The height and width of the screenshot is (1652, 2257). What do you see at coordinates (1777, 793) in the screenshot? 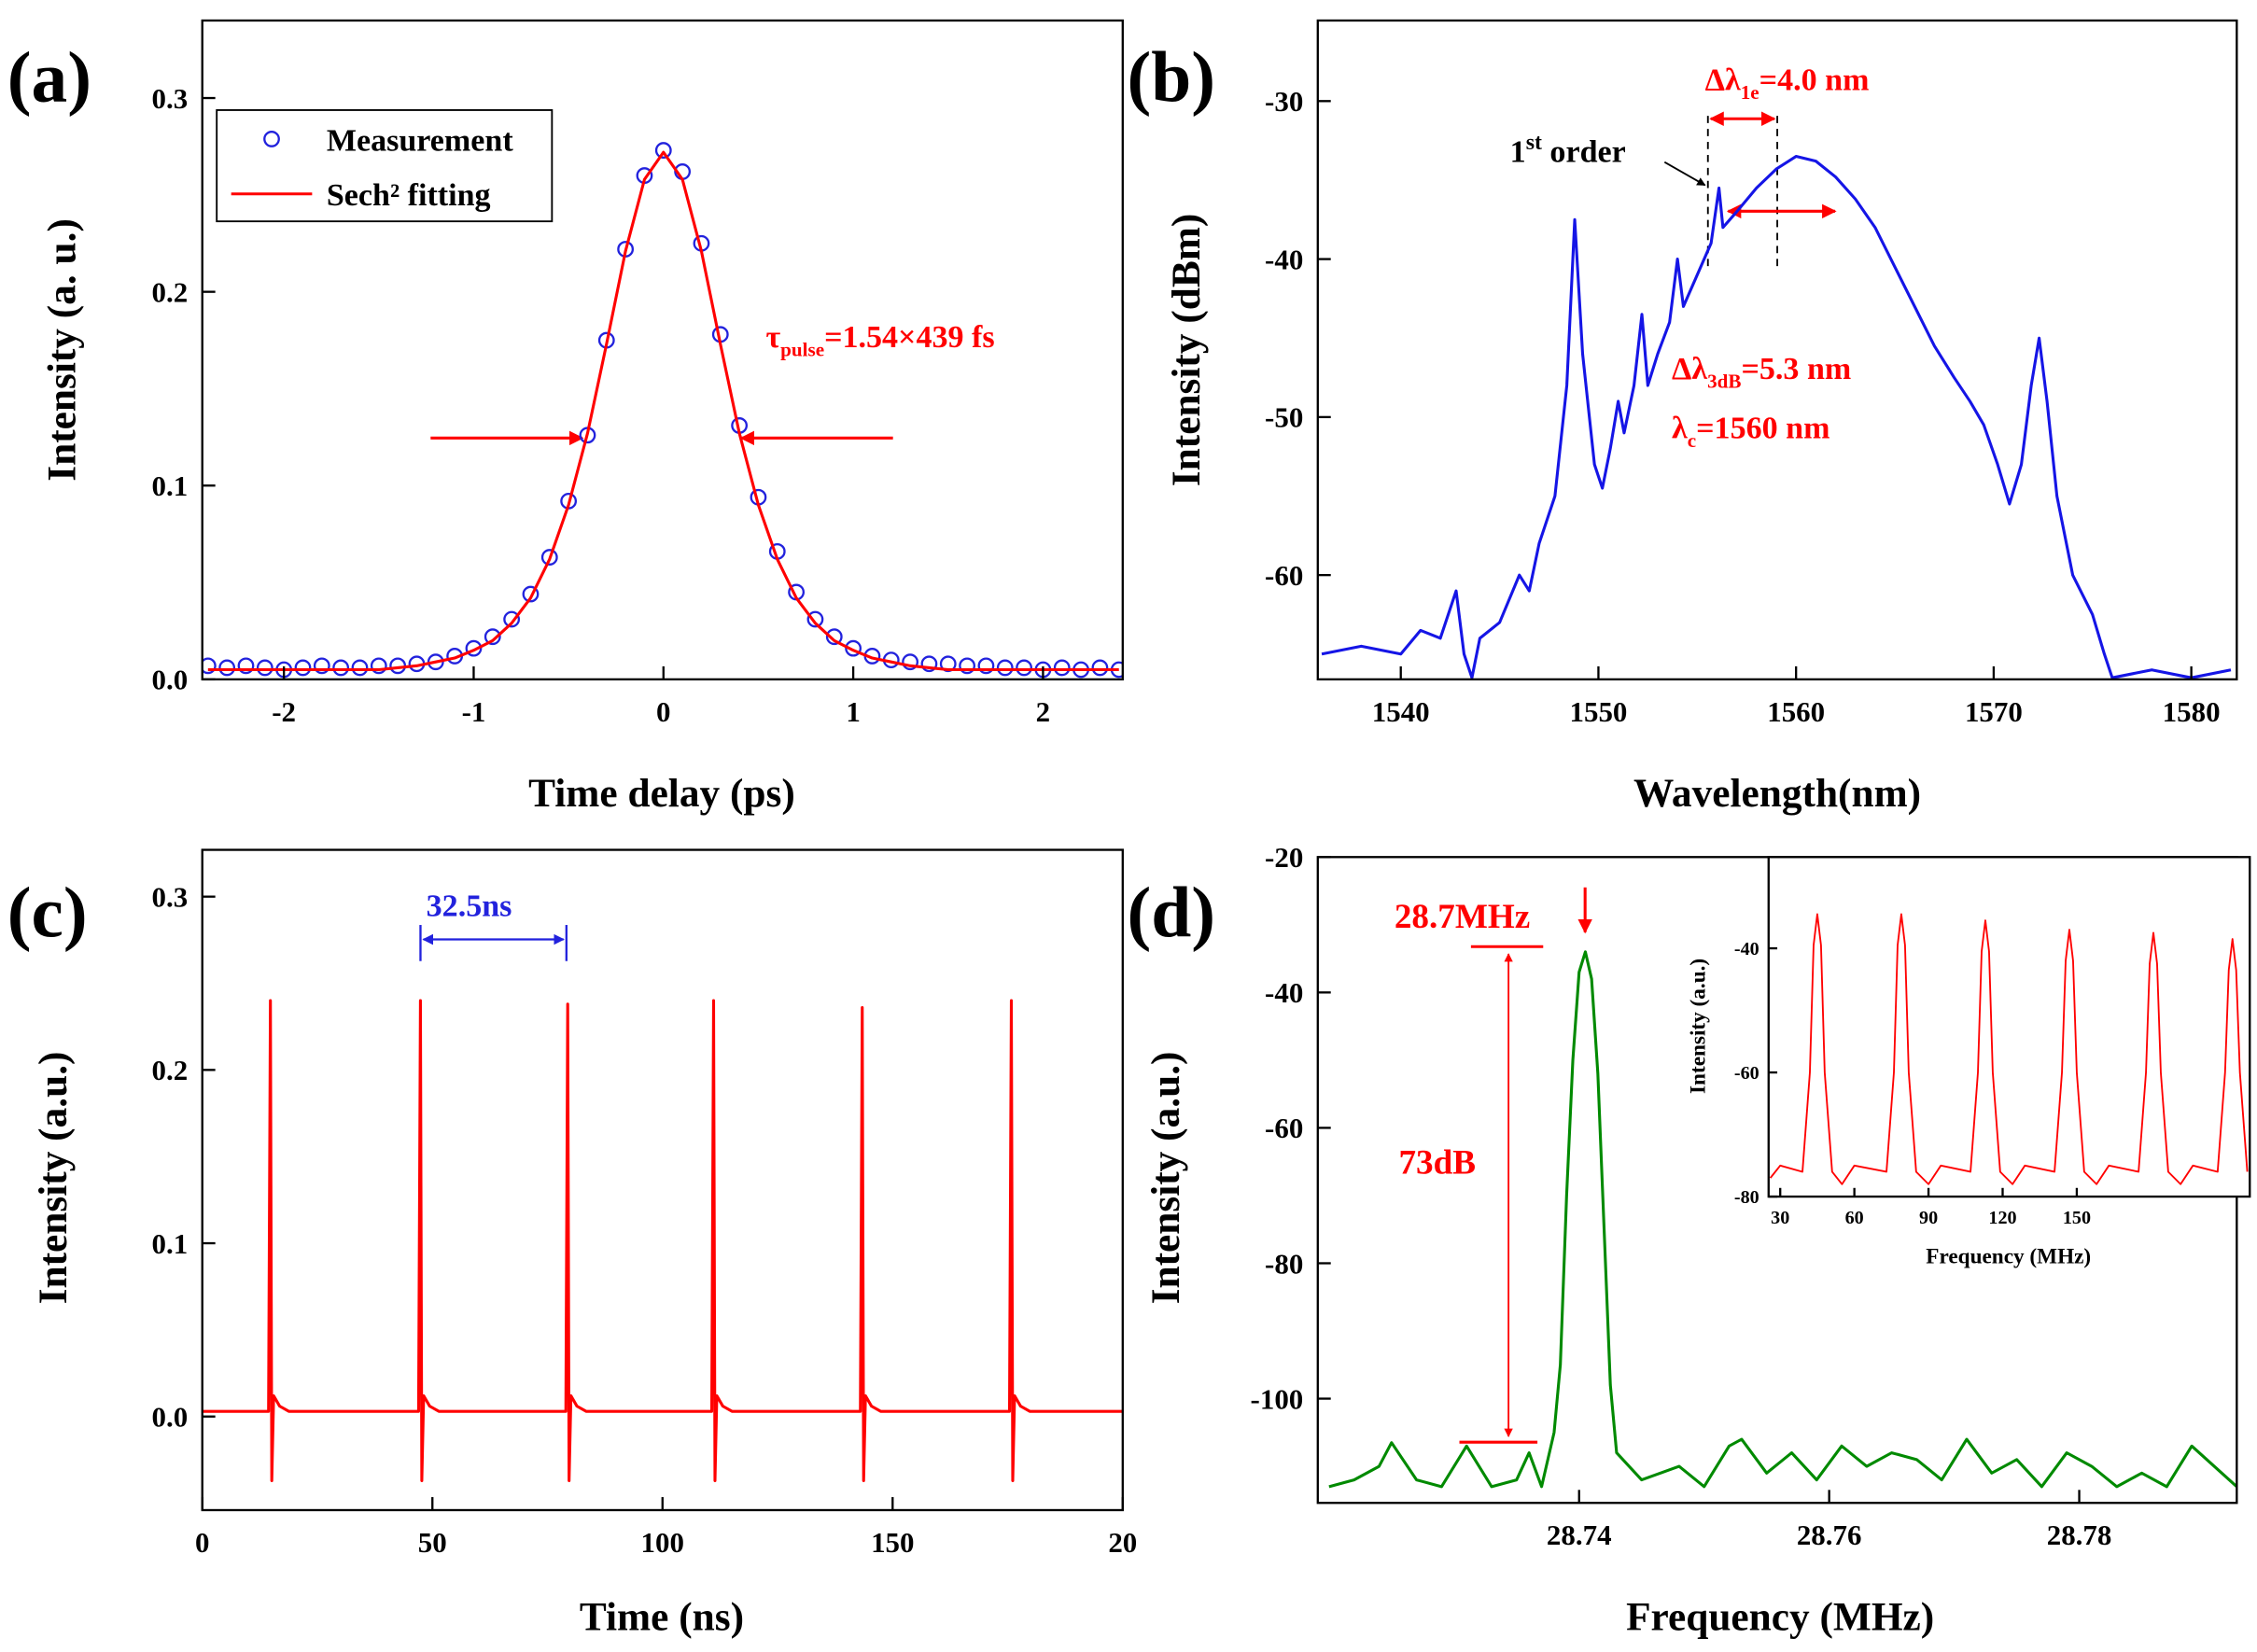
I see `x-axis-label: Wavelength(nm)` at bounding box center [1777, 793].